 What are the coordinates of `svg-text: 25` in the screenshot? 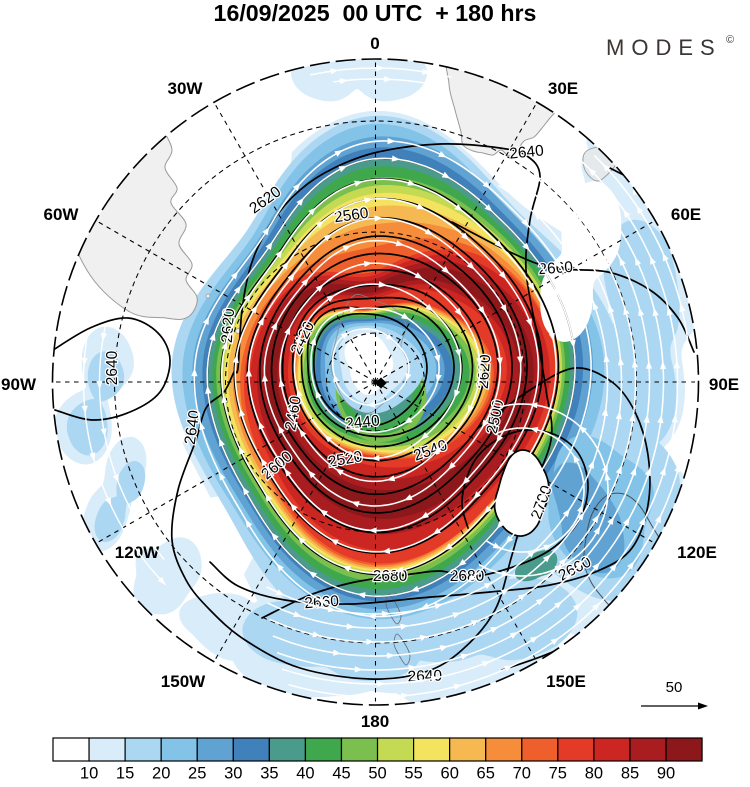 It's located at (197, 774).